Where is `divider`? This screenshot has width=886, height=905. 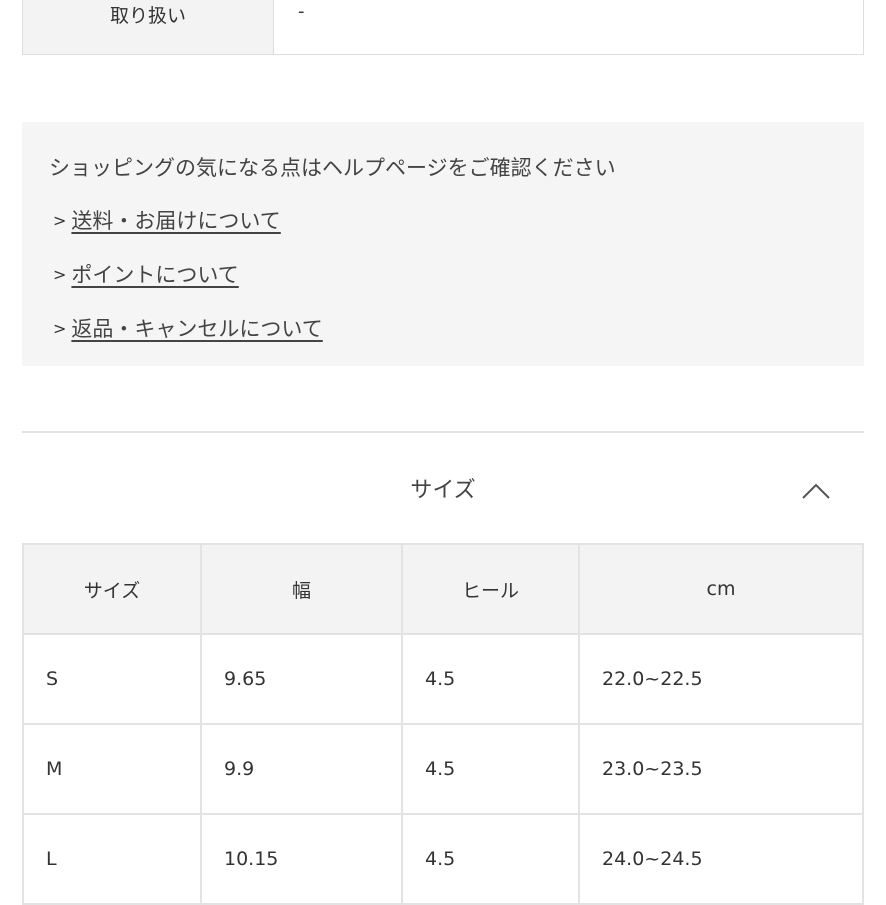 divider is located at coordinates (443, 432).